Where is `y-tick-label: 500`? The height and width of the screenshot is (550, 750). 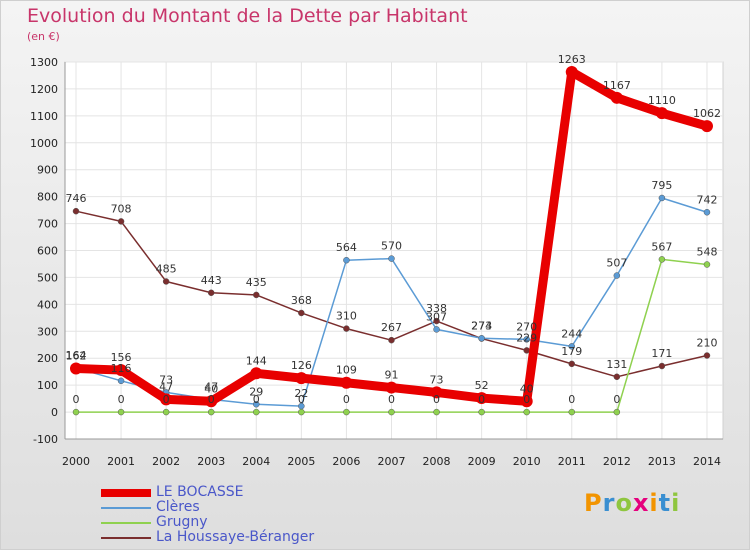
y-tick-label: 500 is located at coordinates (47, 277).